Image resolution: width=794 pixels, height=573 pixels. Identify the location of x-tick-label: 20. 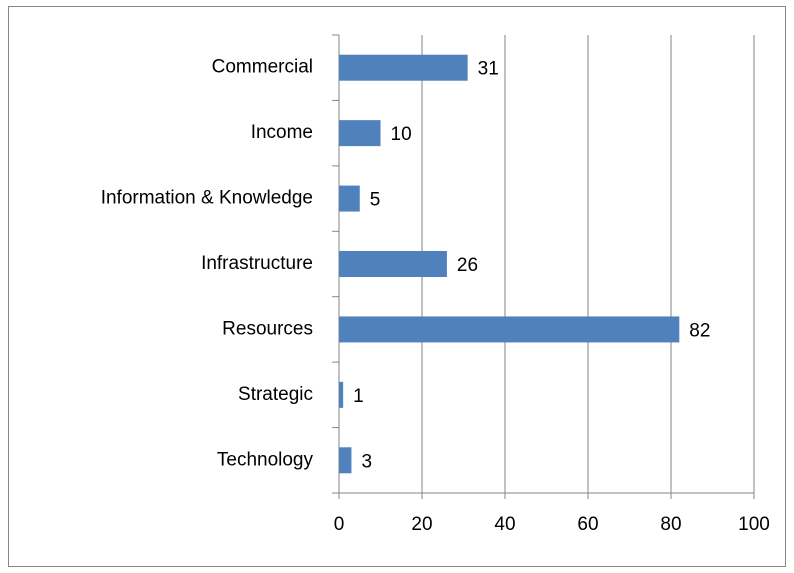
(421, 524).